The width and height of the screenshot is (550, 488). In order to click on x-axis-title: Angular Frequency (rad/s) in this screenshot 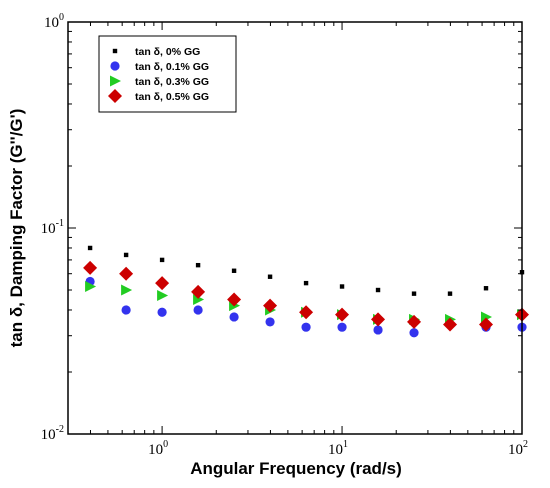, I will do `click(296, 468)`.